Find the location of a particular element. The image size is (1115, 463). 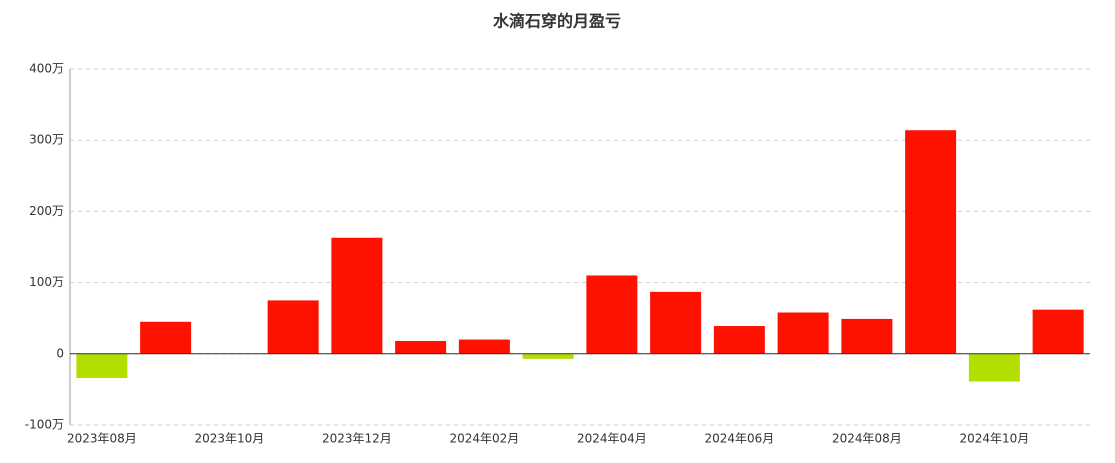

y-tick-label: 200万 is located at coordinates (46, 211).